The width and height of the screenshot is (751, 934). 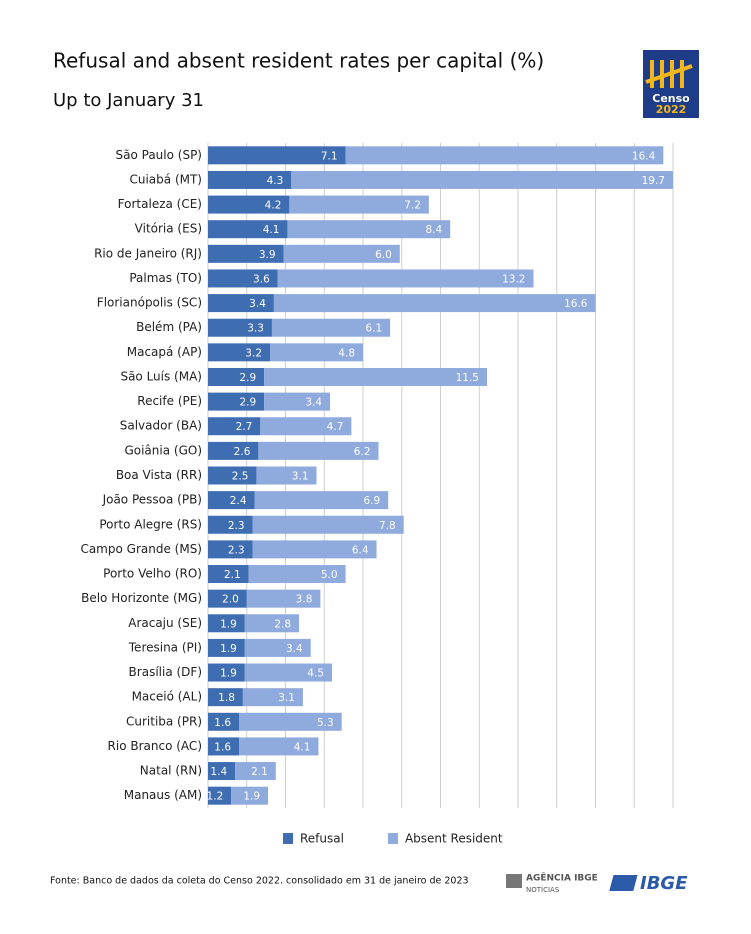 I want to click on value-label: 4.7, so click(x=335, y=427).